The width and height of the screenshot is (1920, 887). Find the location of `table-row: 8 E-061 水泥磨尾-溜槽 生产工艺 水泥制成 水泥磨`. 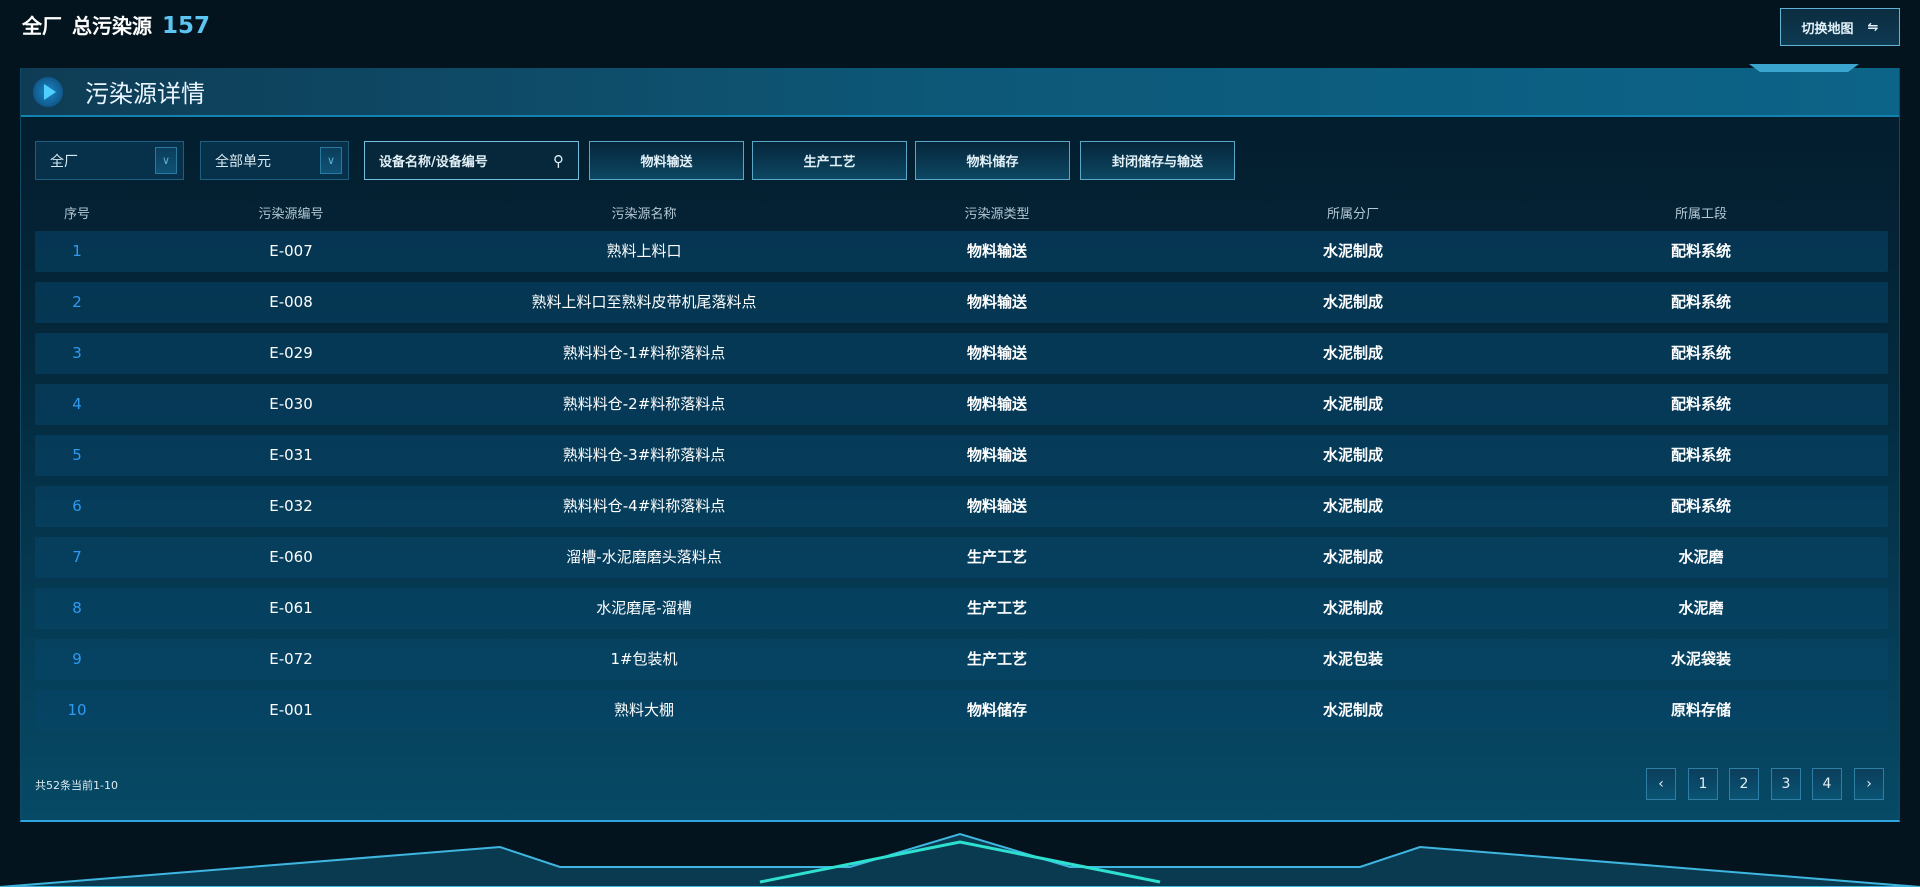

table-row: 8 E-061 水泥磨尾-溜槽 生产工艺 水泥制成 水泥磨 is located at coordinates (961, 608).